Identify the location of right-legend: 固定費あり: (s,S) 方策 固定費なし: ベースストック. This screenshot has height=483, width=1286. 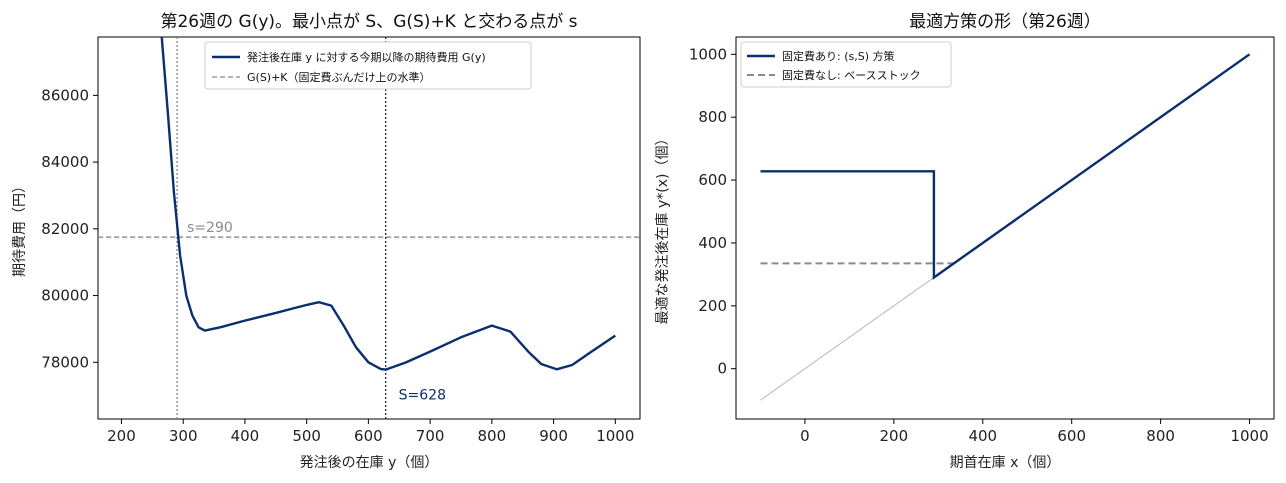
(846, 64).